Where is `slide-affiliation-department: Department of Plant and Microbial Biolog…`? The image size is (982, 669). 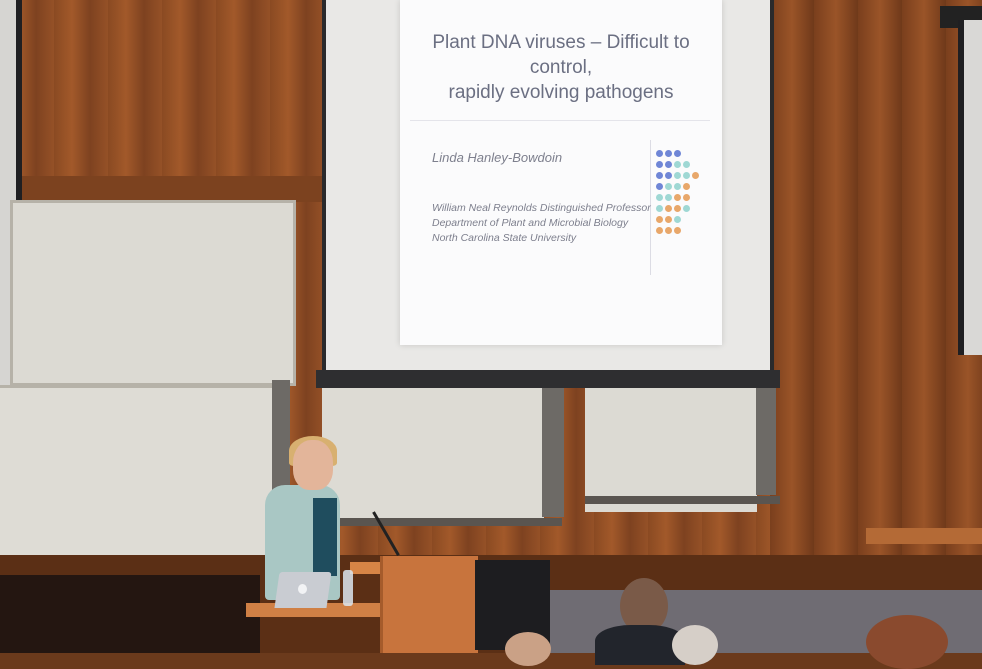 slide-affiliation-department: Department of Plant and Microbial Biolog… is located at coordinates (530, 223).